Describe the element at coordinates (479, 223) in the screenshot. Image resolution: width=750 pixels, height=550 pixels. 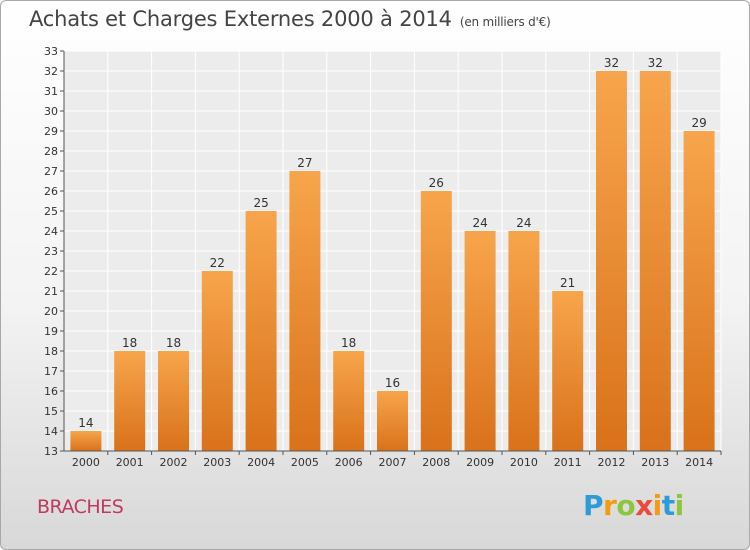
I see `value-label-2009: 24` at that location.